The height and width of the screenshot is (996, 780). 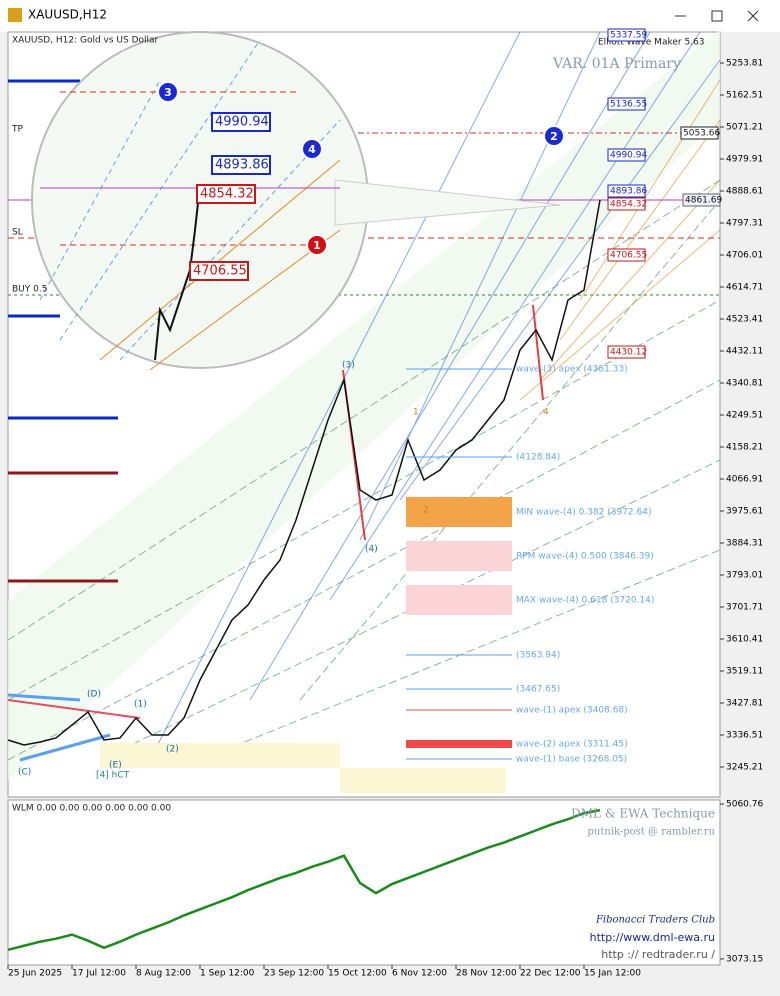 I want to click on y-tick-label: 4523.41, so click(x=744, y=320).